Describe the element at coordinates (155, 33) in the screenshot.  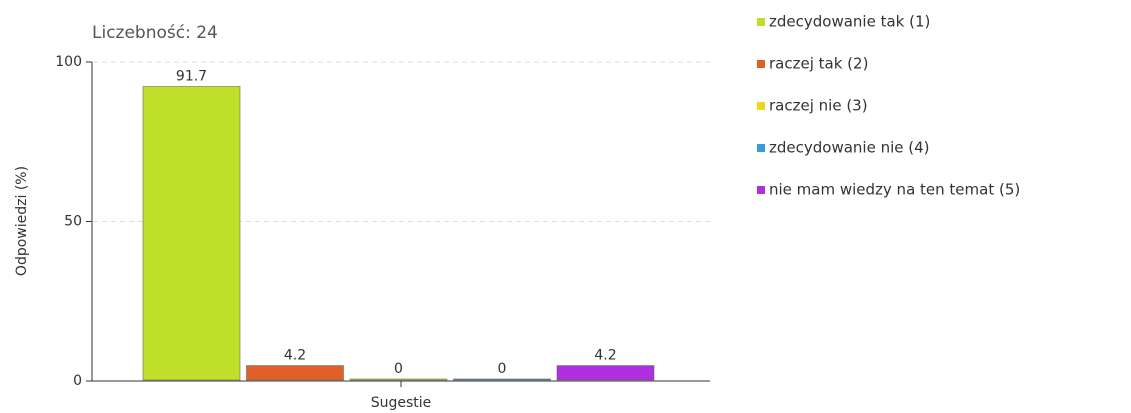
I see `chart-title: Liczebność: 24` at that location.